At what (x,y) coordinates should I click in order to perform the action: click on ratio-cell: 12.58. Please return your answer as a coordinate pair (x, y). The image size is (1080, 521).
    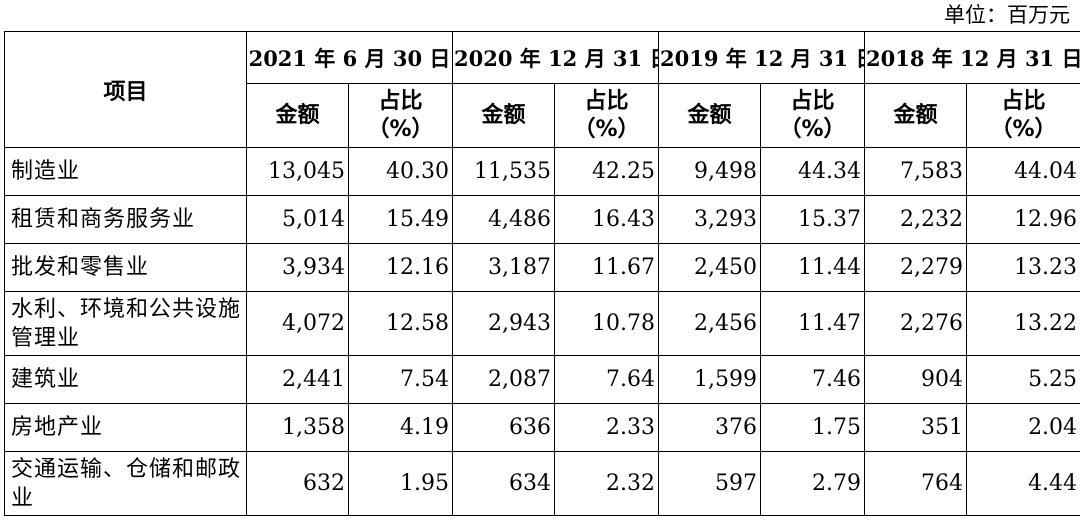
    Looking at the image, I should click on (400, 323).